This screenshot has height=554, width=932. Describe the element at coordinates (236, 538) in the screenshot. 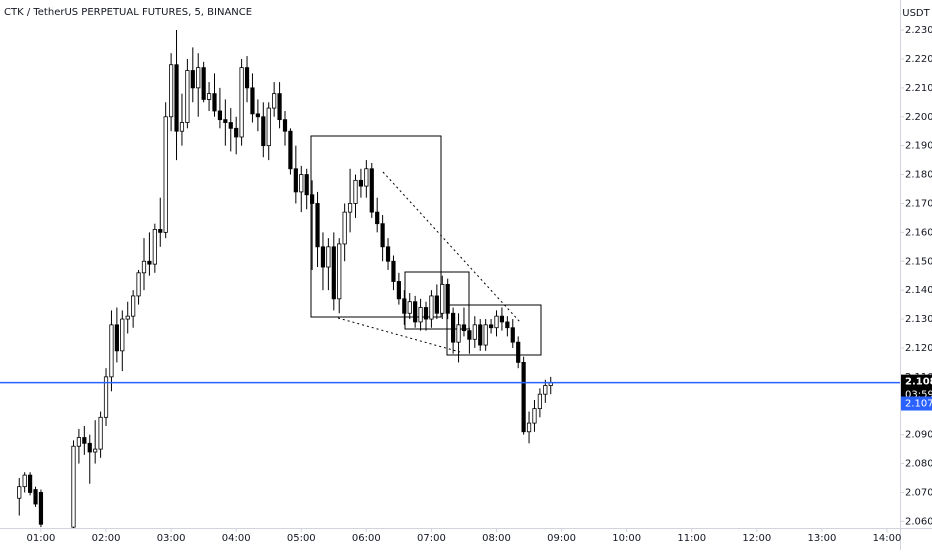

I see `x-tick-label: 04:00` at that location.